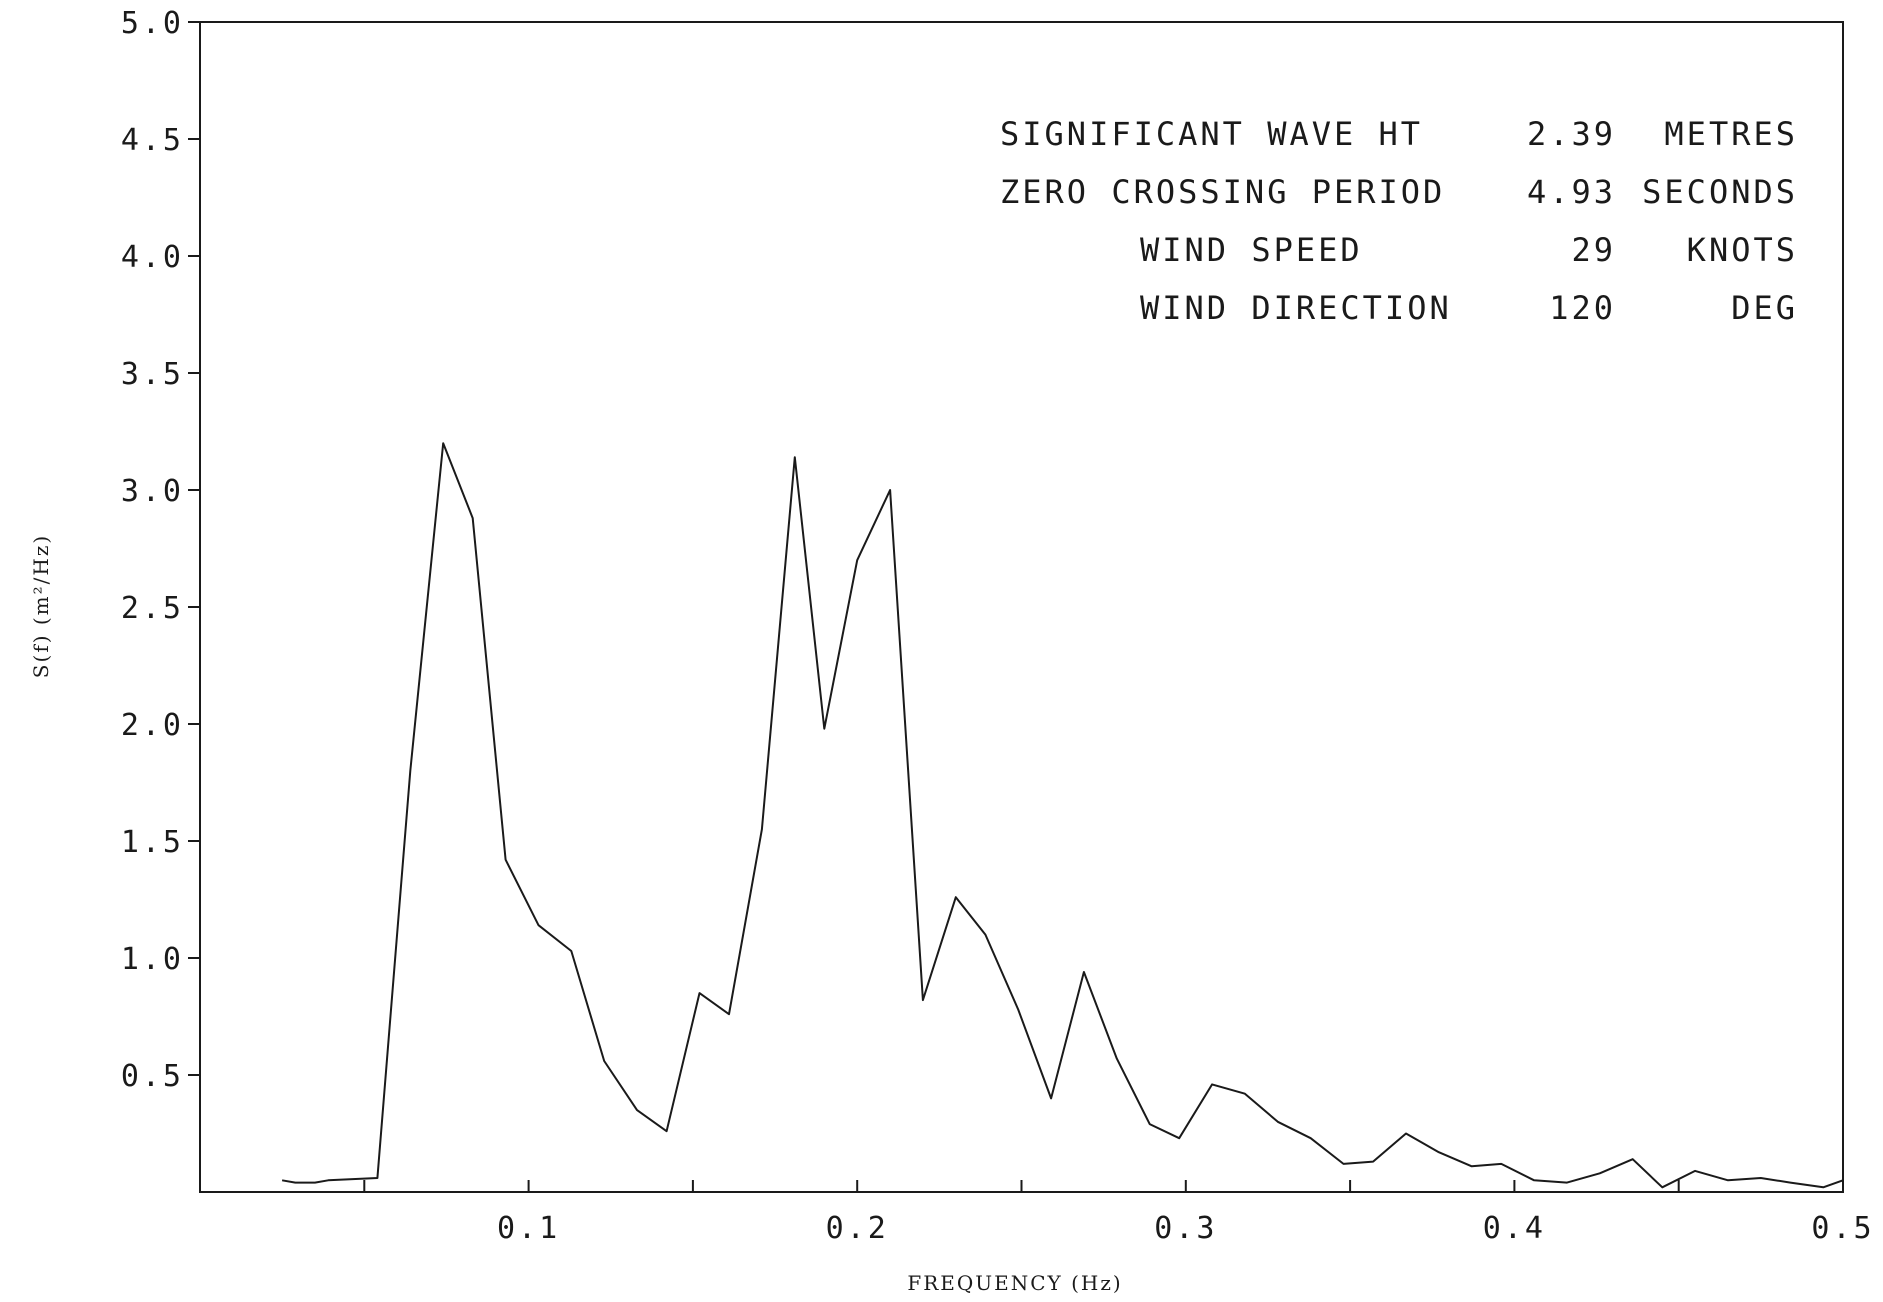 The image size is (1883, 1302). Describe the element at coordinates (1582, 308) in the screenshot. I see `info-value-wind-direction: 120` at that location.